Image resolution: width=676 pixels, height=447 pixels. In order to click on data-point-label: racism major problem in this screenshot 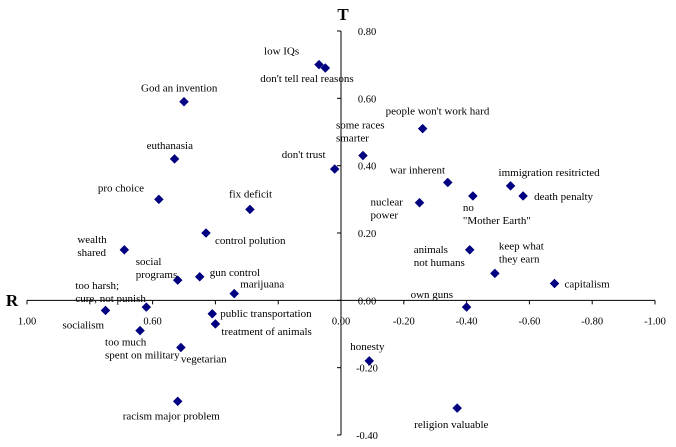, I will do `click(172, 416)`.